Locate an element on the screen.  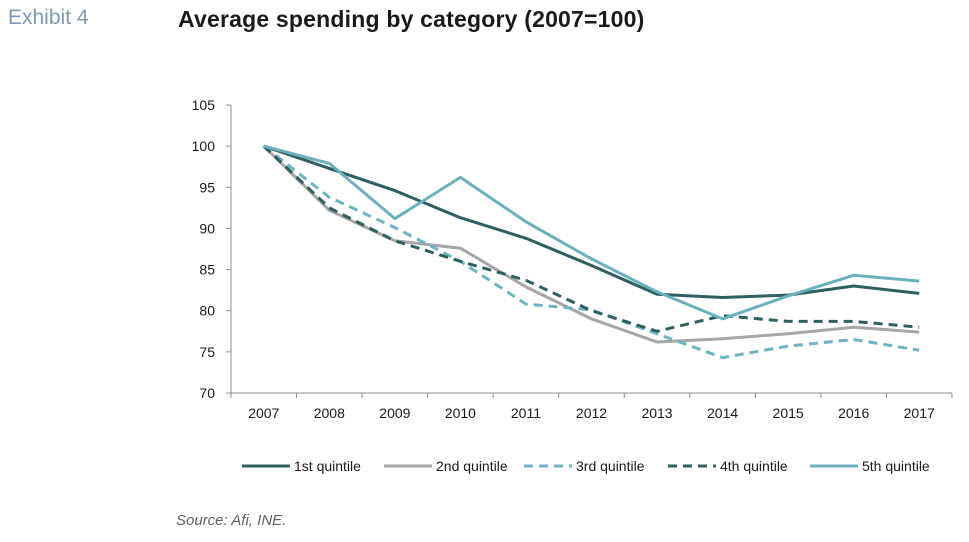
x-tick-label: 2010 is located at coordinates (460, 413).